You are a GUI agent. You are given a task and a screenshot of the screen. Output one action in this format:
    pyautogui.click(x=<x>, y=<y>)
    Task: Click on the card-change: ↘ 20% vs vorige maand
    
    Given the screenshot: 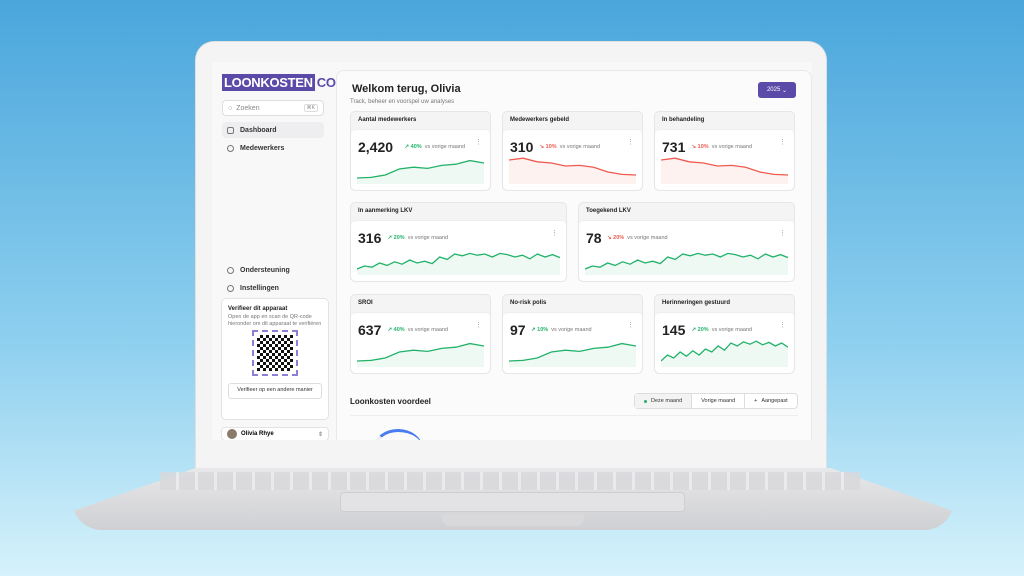 What is the action you would take?
    pyautogui.click(x=637, y=238)
    